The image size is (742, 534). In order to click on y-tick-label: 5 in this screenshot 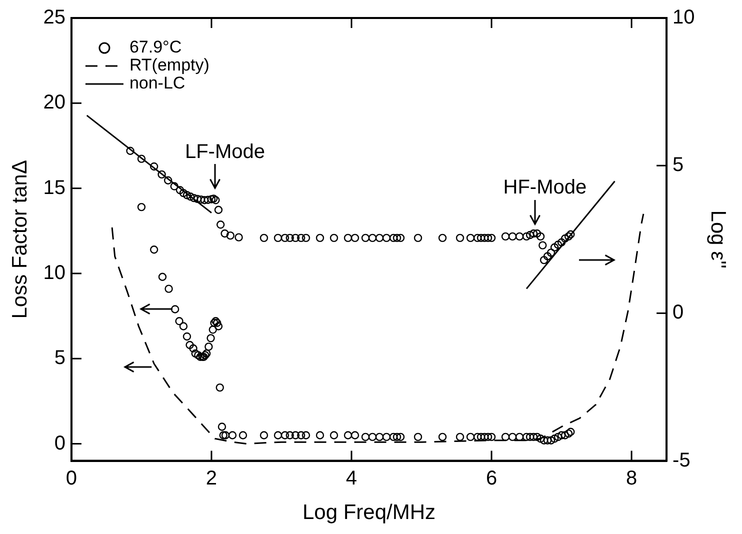, I will do `click(60, 358)`.